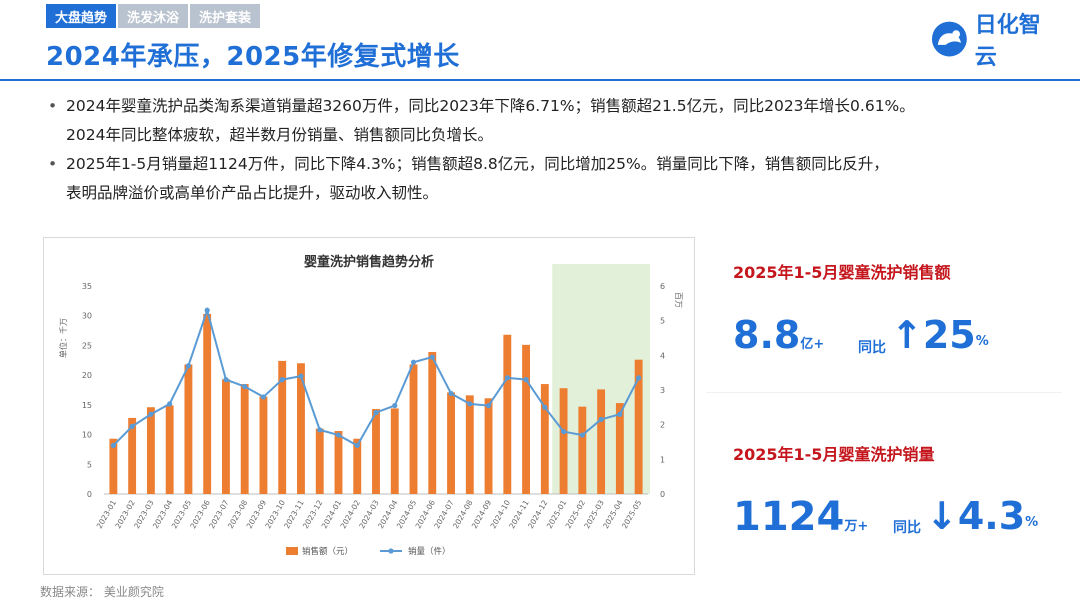 This screenshot has width=1080, height=608. Describe the element at coordinates (1032, 522) in the screenshot. I see `kpi-volume-yoy-unit: %` at that location.